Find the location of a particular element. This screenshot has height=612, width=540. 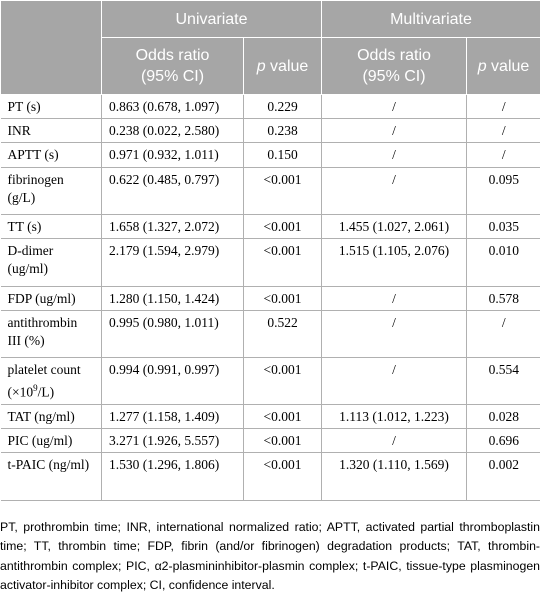

header-blank-cell is located at coordinates (51, 47).